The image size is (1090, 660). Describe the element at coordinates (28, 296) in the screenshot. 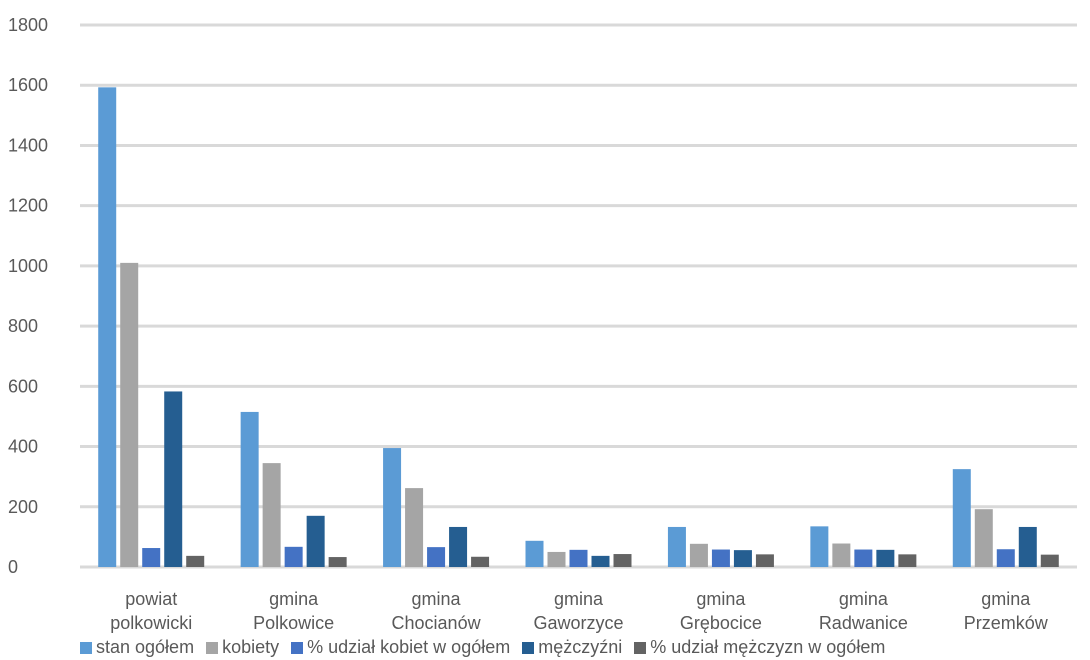

I see `y-axis-ticks: 0 200 400 600 800 1000 1200 1400 1600 1800` at that location.